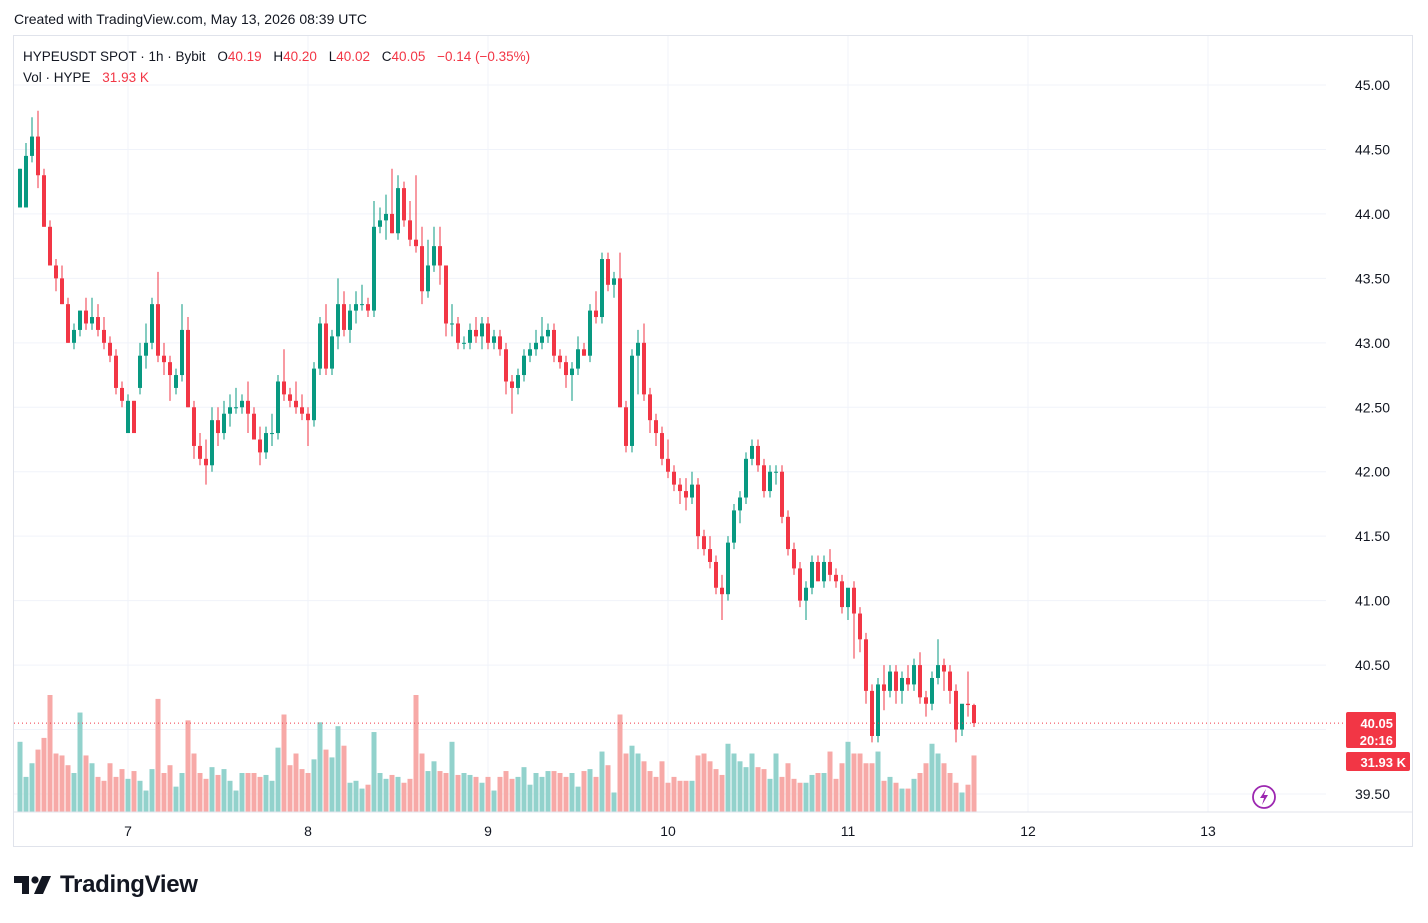 This screenshot has width=1428, height=923. I want to click on time-axis: 7 8 9 10 11 12 13, so click(713, 825).